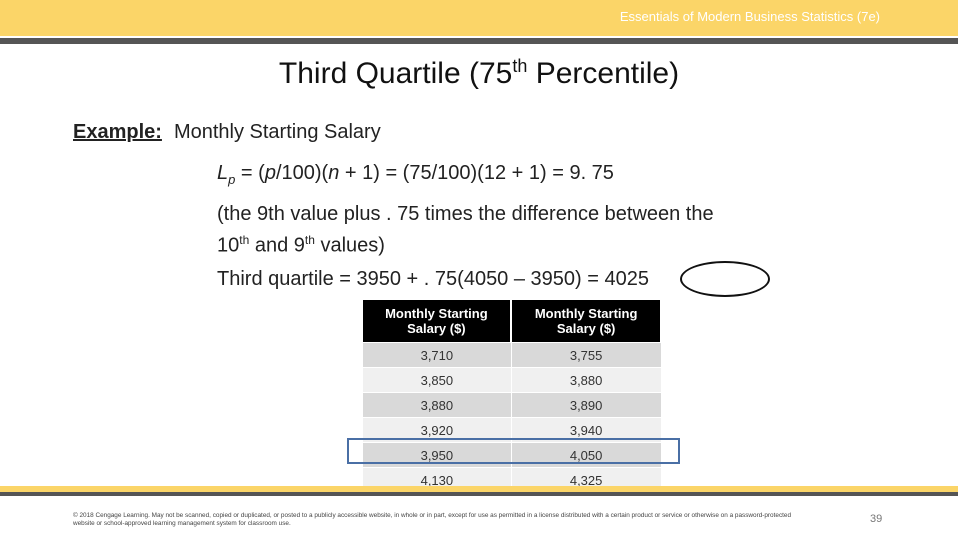 Image resolution: width=958 pixels, height=540 pixels. I want to click on highlight-box, so click(513, 451).